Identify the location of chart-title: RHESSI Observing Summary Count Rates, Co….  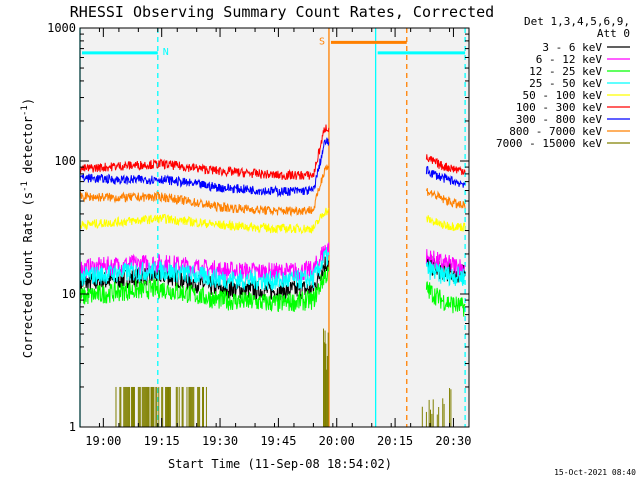
(282, 12).